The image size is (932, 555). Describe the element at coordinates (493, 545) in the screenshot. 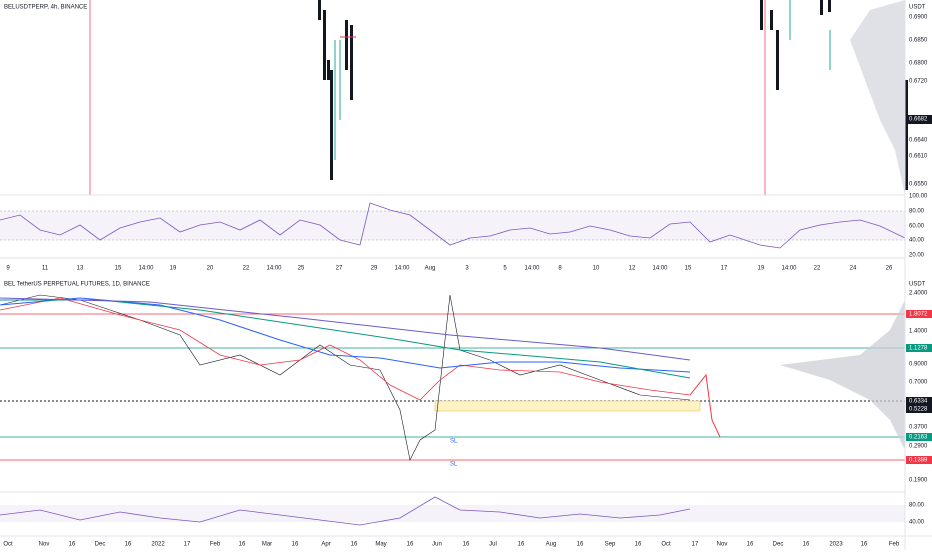

I see `date-label: Jul` at that location.